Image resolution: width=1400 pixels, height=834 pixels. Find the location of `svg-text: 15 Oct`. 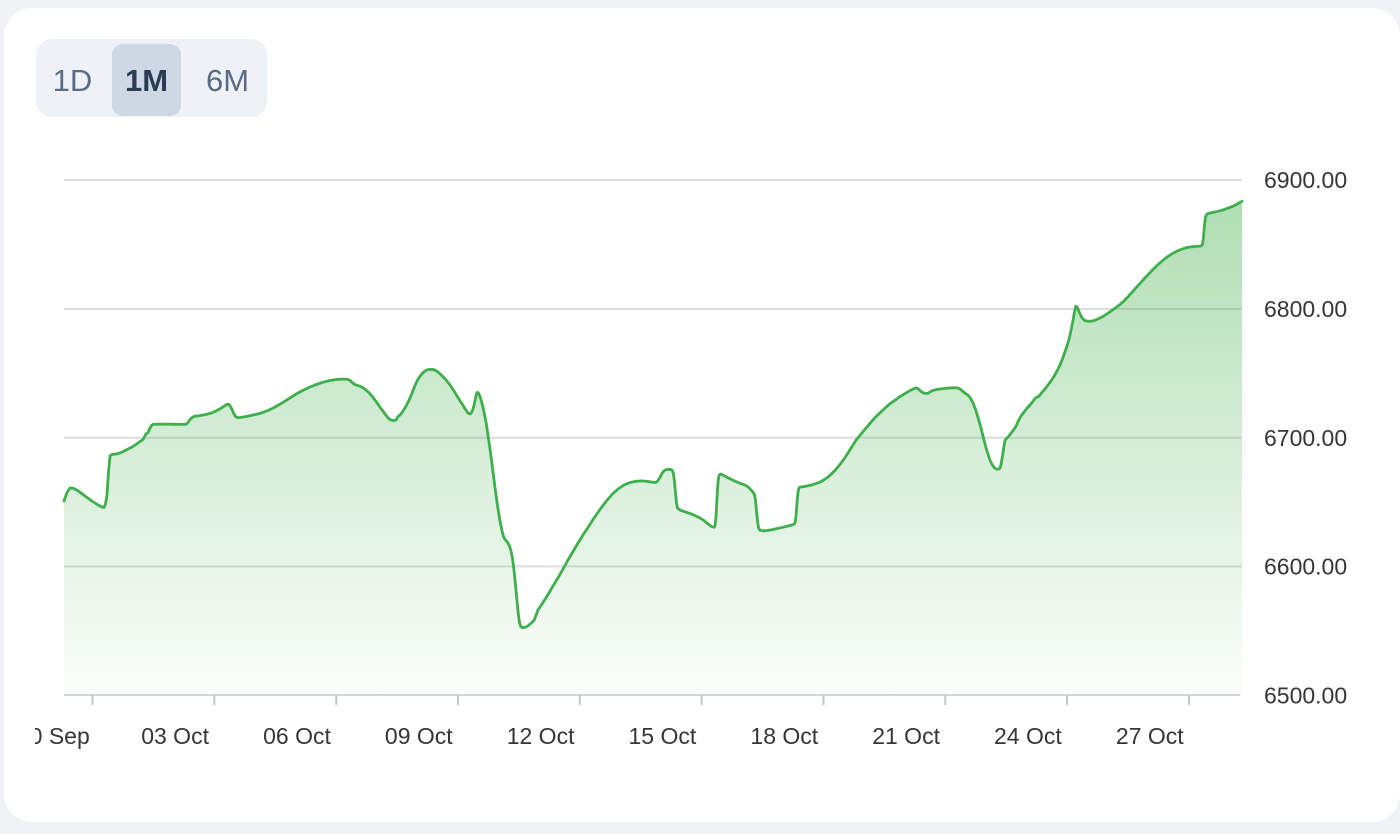

svg-text: 15 Oct is located at coordinates (663, 736).